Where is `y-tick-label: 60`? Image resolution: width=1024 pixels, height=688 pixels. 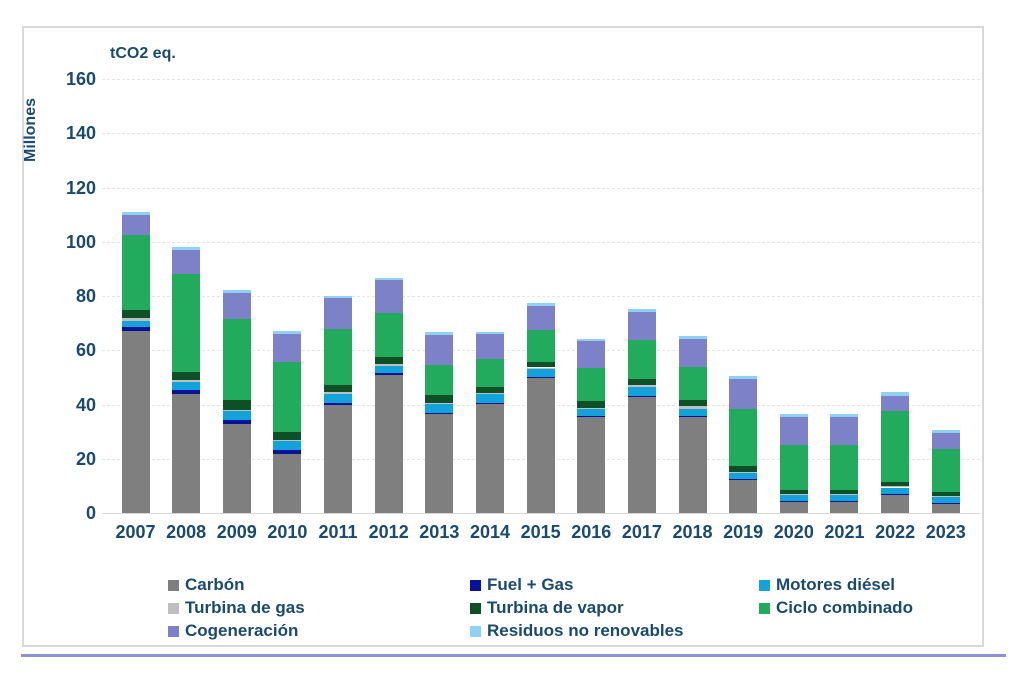
y-tick-label: 60 is located at coordinates (85, 350).